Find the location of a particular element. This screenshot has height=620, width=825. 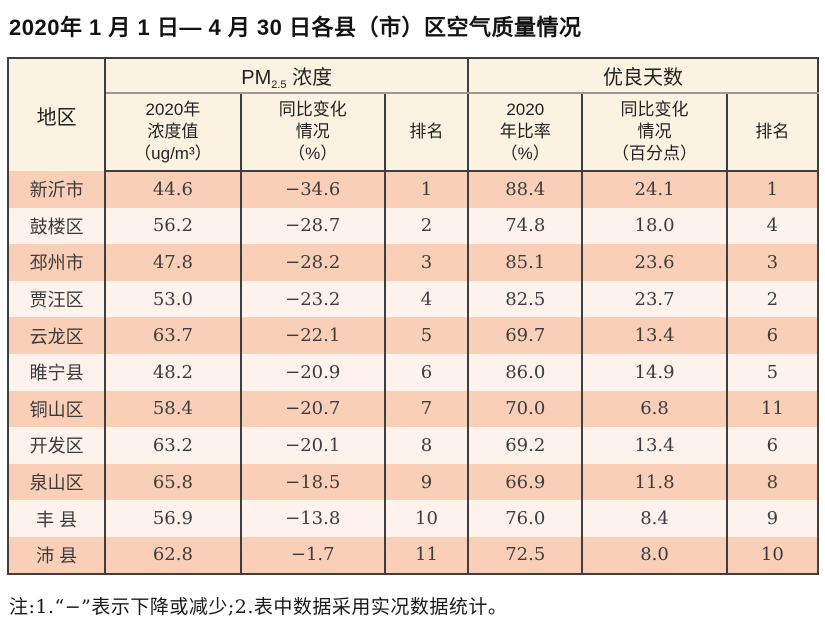

table-row: 泉山区 65.8 −18.5 9 66.9 11.8 8 is located at coordinates (413, 482).